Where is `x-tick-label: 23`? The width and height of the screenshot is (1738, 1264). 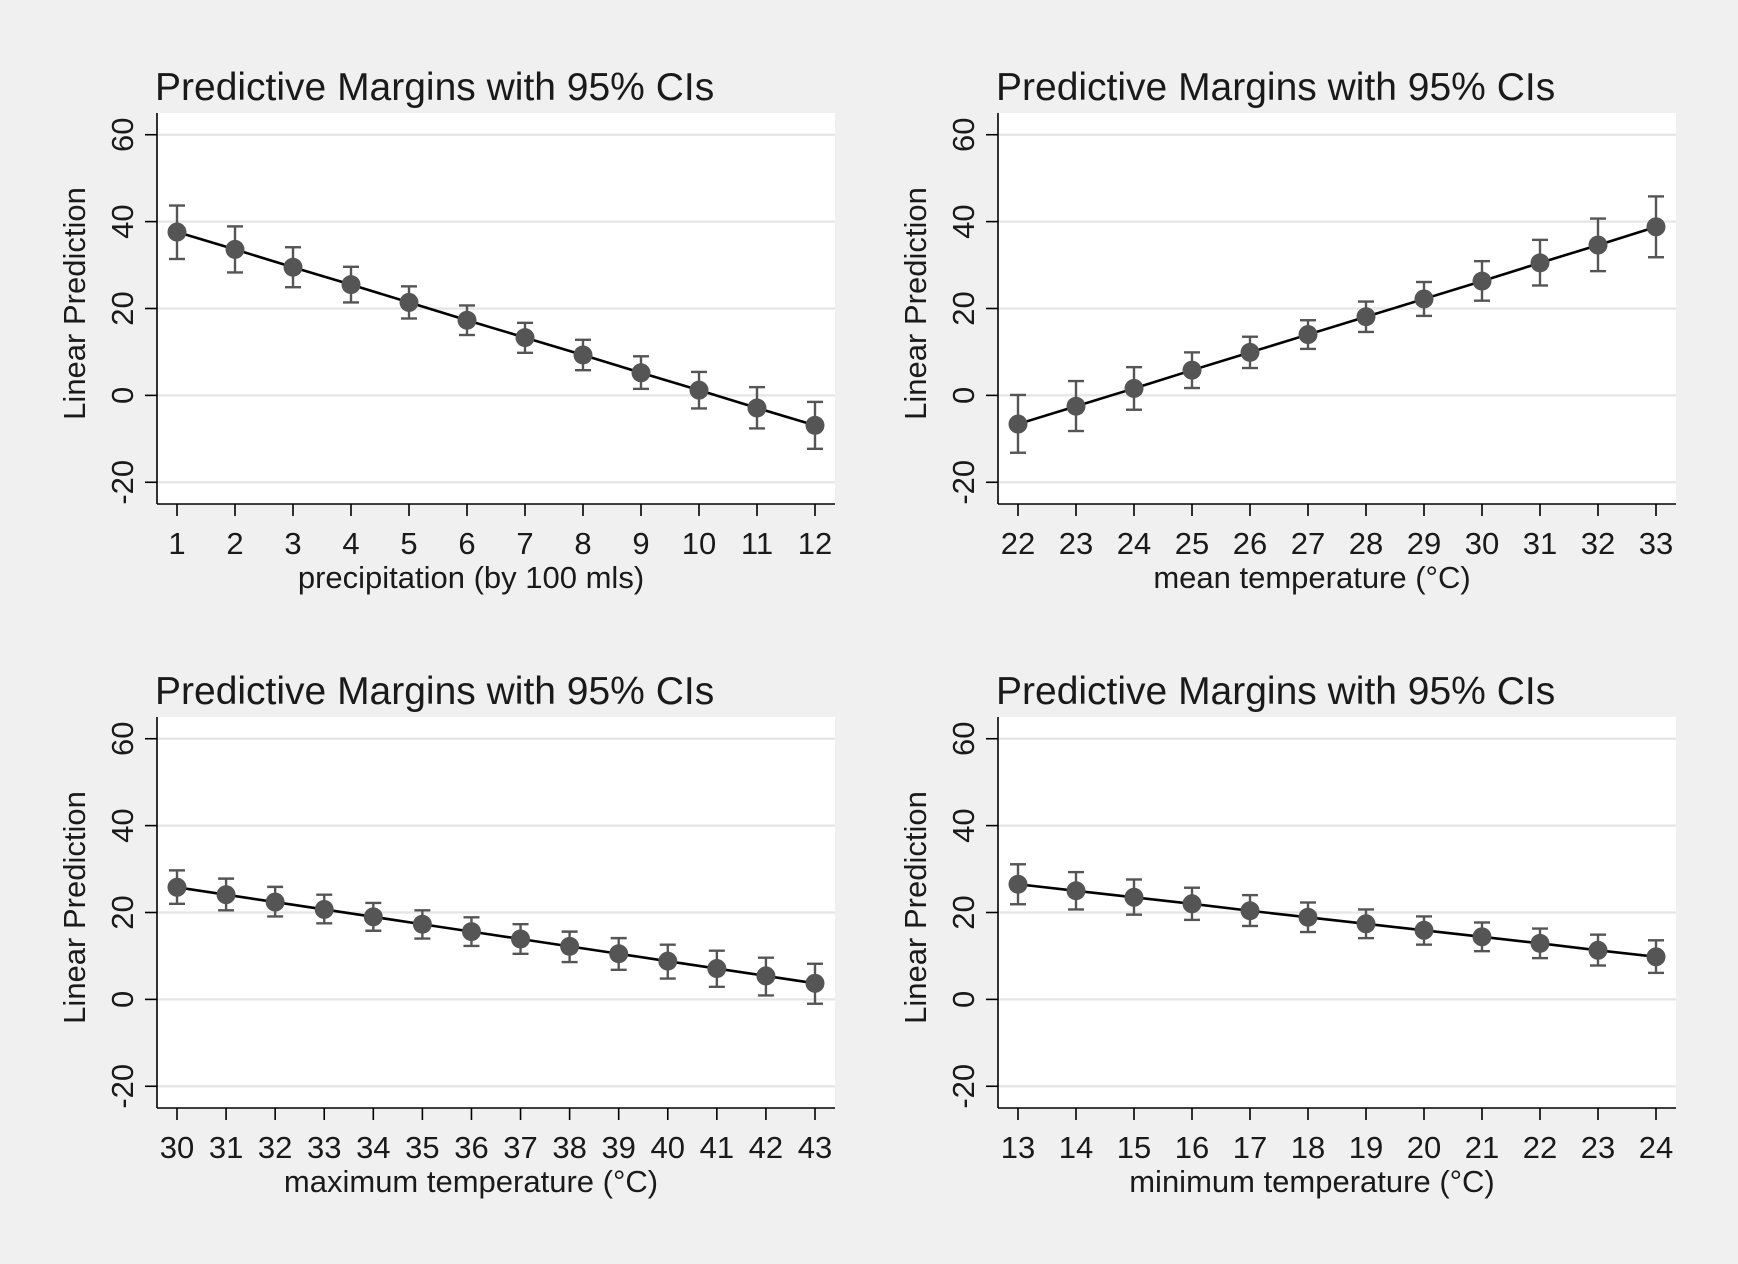 x-tick-label: 23 is located at coordinates (1076, 543).